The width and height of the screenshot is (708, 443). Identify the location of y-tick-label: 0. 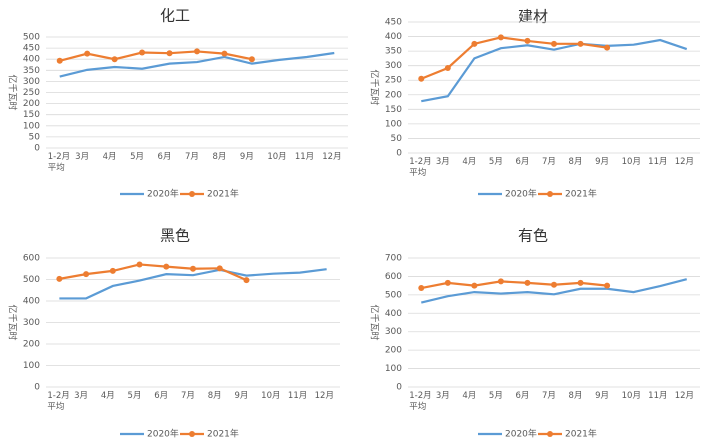
(399, 388).